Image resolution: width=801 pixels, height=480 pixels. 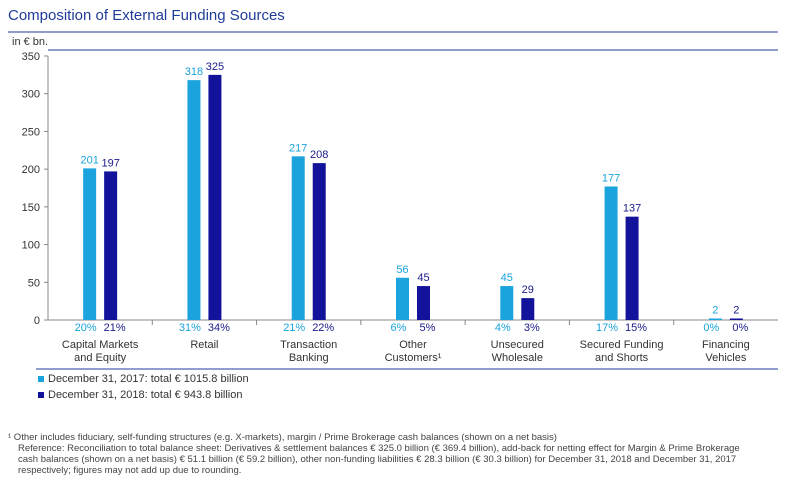 What do you see at coordinates (319, 155) in the screenshot?
I see `value-label: 208` at bounding box center [319, 155].